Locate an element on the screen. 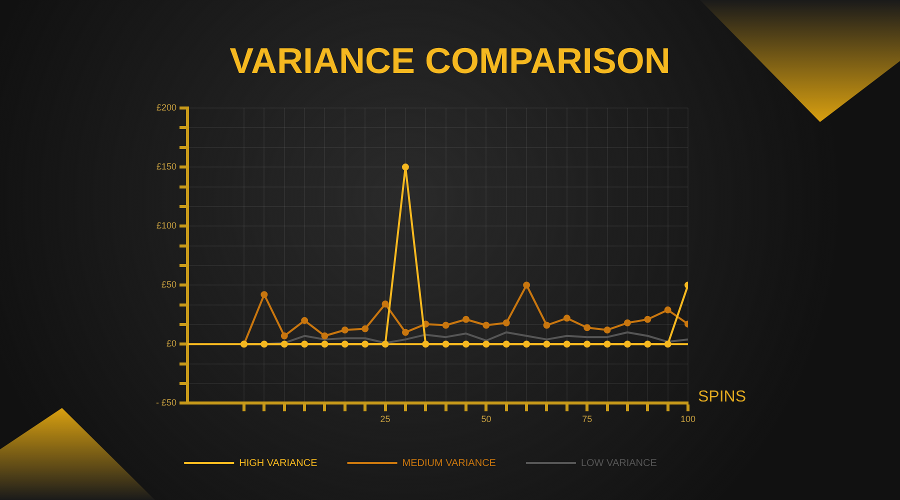 The width and height of the screenshot is (900, 500). legend-label: LOW VARIANCE is located at coordinates (619, 463).